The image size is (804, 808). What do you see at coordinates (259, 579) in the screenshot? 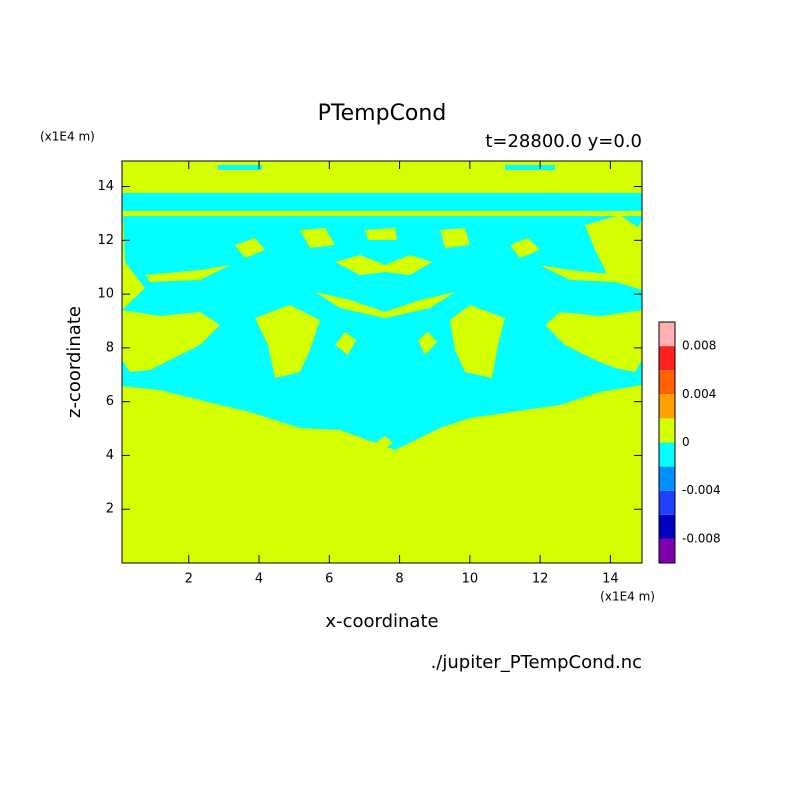
I see `x-tick-label: 4` at bounding box center [259, 579].